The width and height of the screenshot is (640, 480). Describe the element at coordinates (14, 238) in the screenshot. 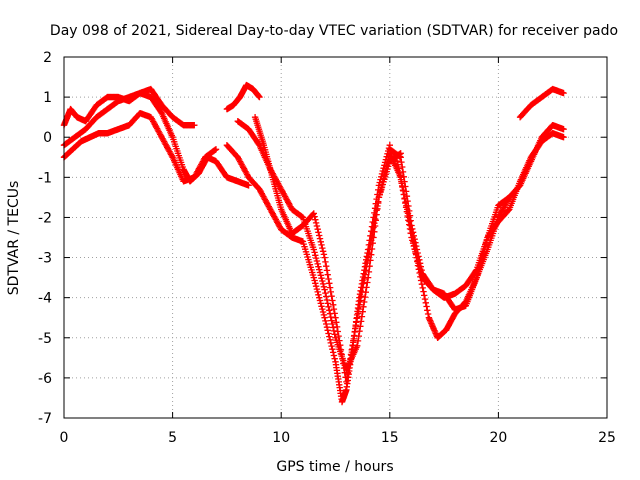

I see `y-axis-label: SDTVAR / TECUs` at that location.